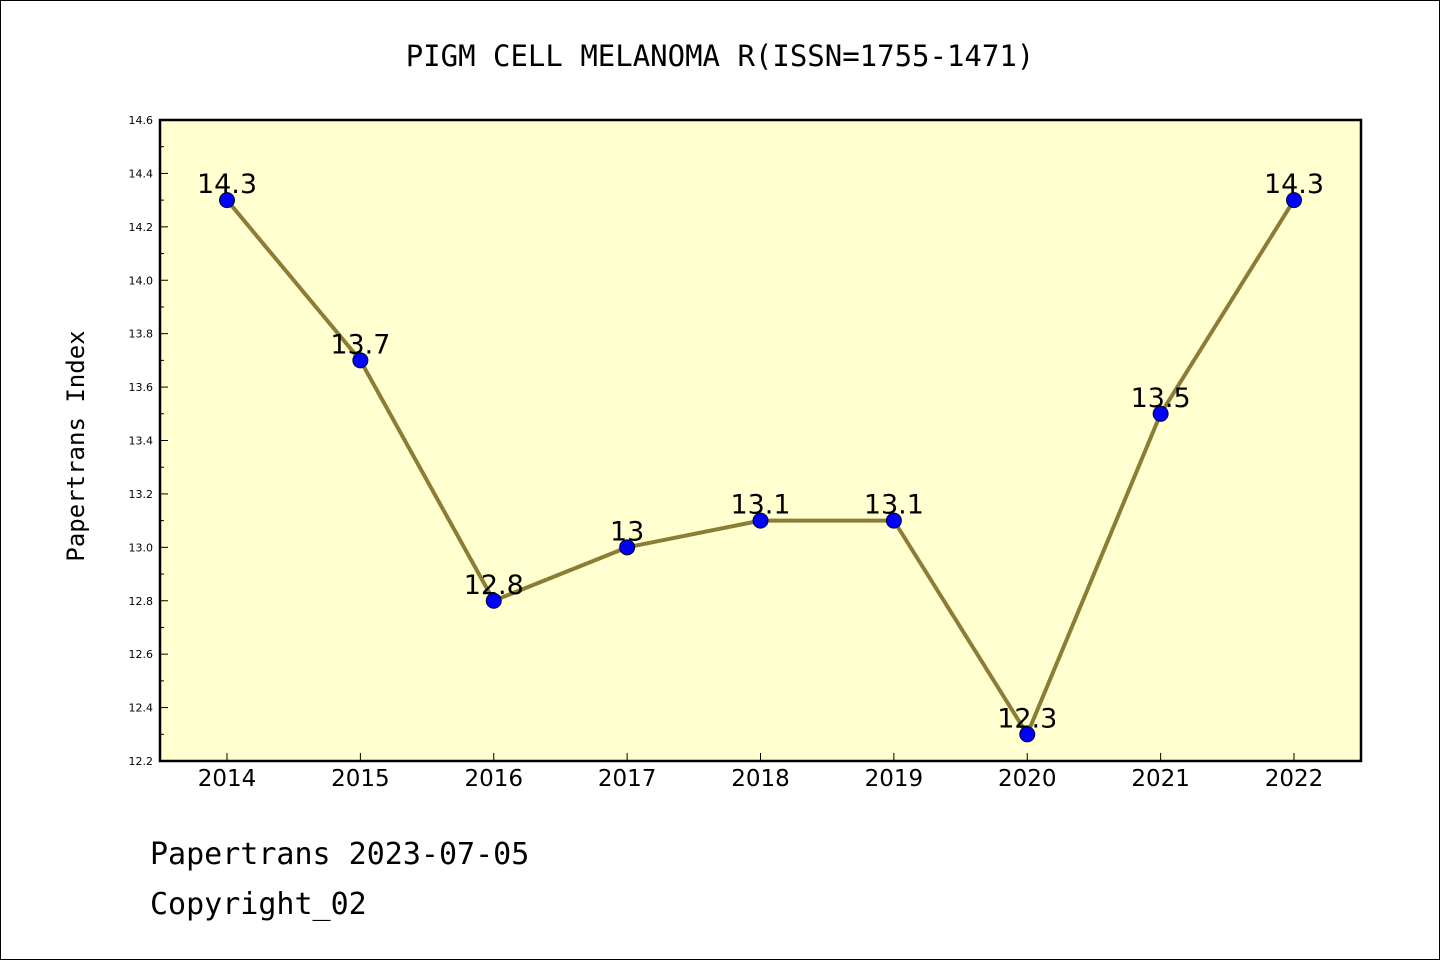 This screenshot has width=1440, height=960. Describe the element at coordinates (76, 445) in the screenshot. I see `y-axis-label: Papertrans Index` at that location.